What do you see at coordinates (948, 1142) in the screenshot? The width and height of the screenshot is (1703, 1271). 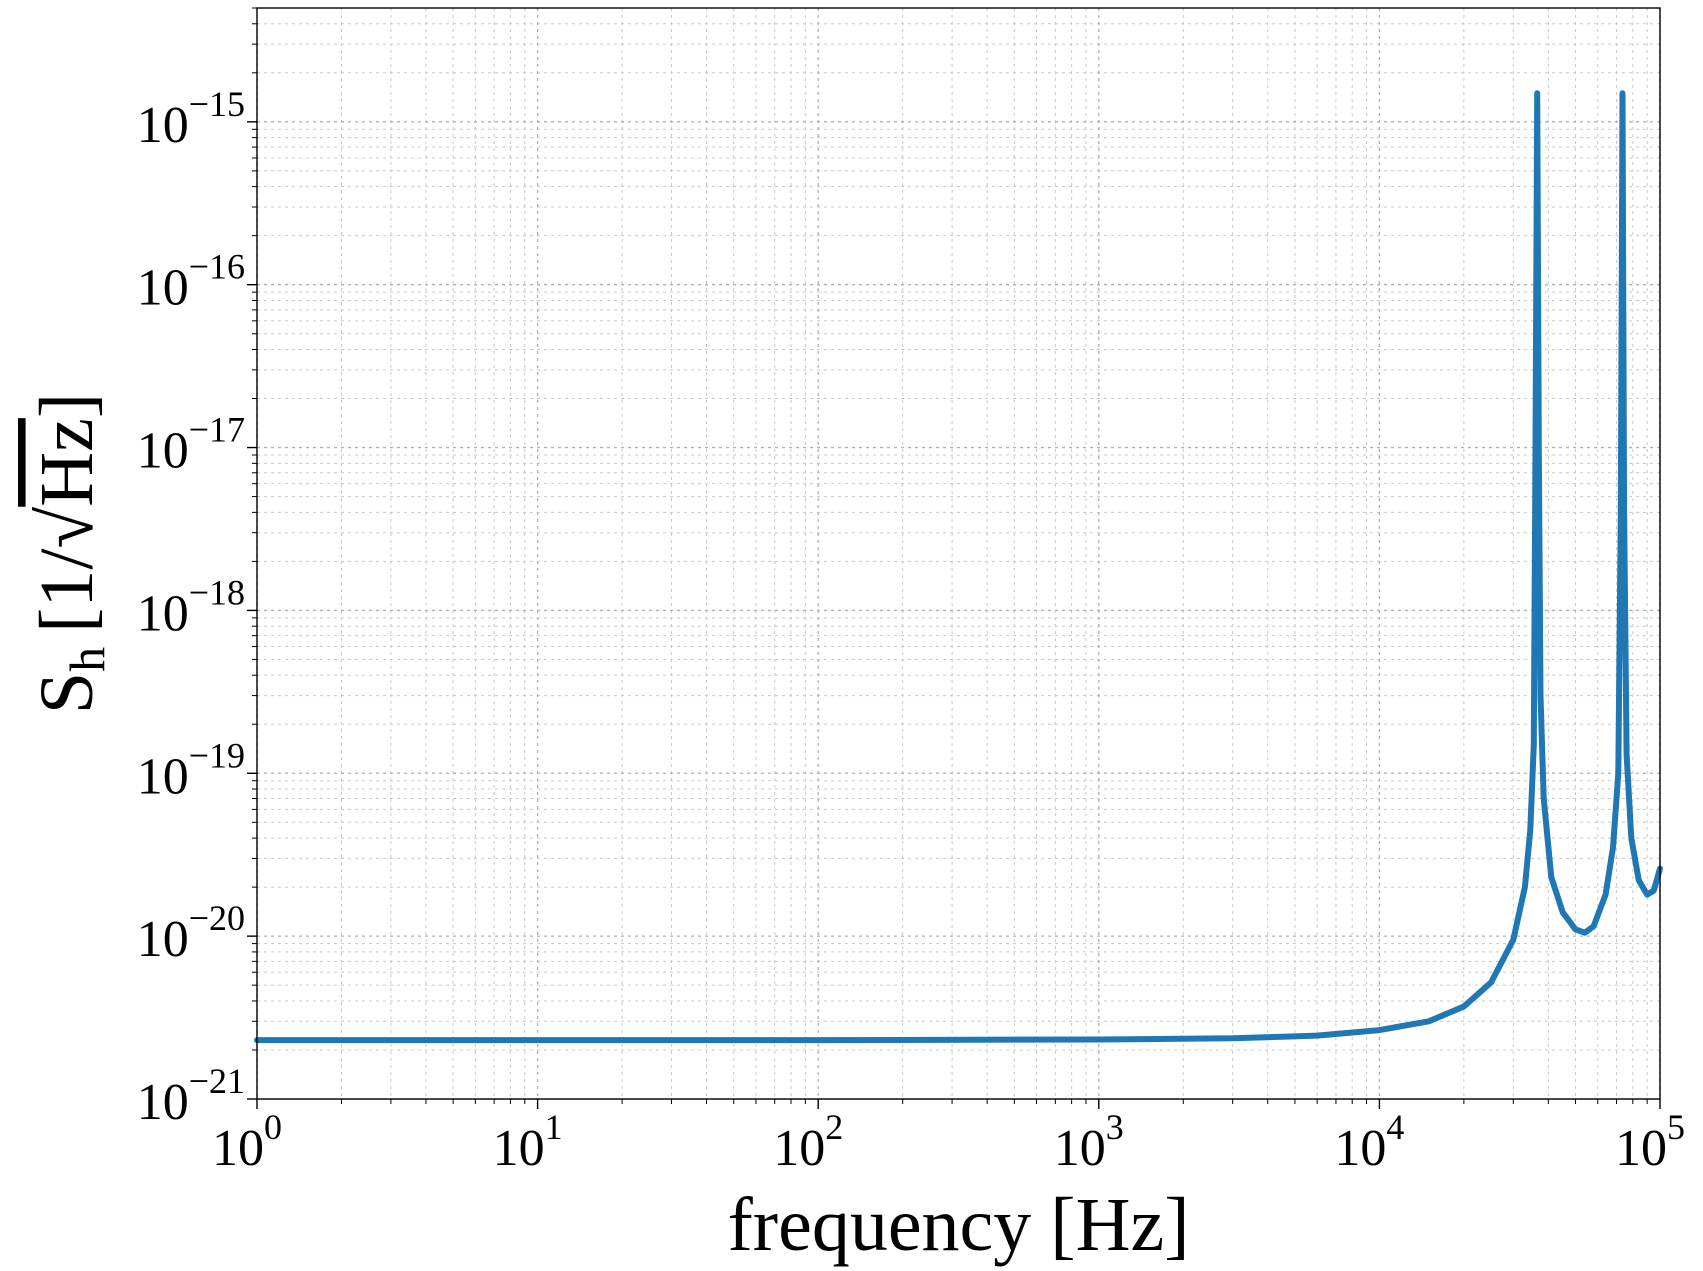 I see `x-tick-labels: 10⁰ 10¹ 10² 10³ 10⁴ 10⁵` at bounding box center [948, 1142].